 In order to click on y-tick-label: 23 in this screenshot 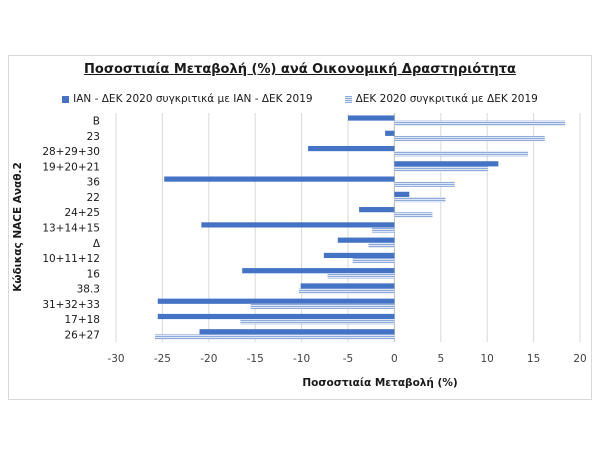, I will do `click(93, 137)`.